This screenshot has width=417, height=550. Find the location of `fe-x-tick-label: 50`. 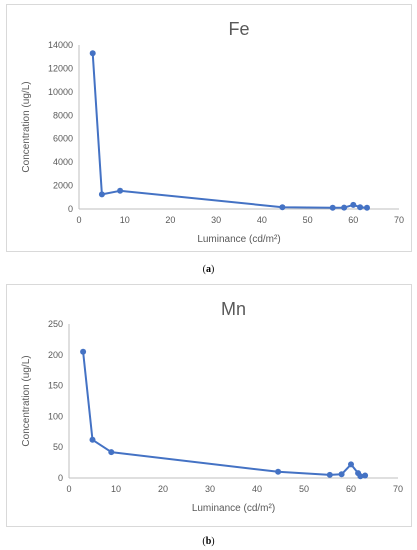

fe-x-tick-label: 50 is located at coordinates (308, 220).